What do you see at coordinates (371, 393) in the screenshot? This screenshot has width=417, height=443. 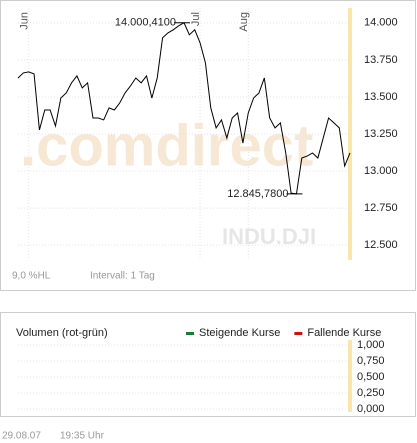 I see `y-tick-label: 0,250` at bounding box center [371, 393].